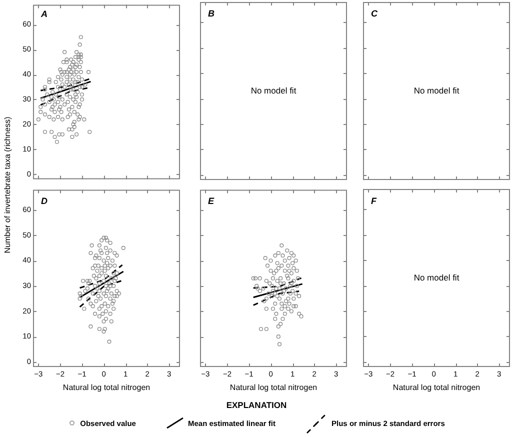  What do you see at coordinates (437, 277) in the screenshot?
I see `annotation: No model fit` at bounding box center [437, 277].